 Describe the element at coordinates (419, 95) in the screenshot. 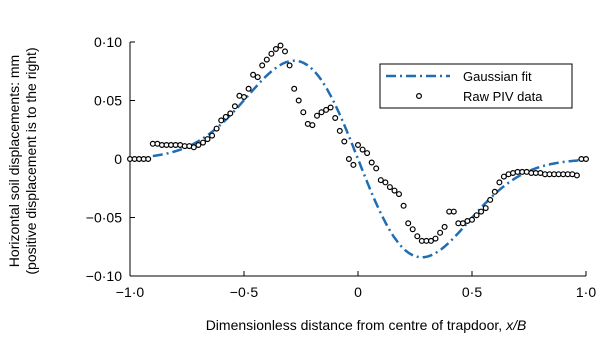

I see `legend-piv-marker` at that location.